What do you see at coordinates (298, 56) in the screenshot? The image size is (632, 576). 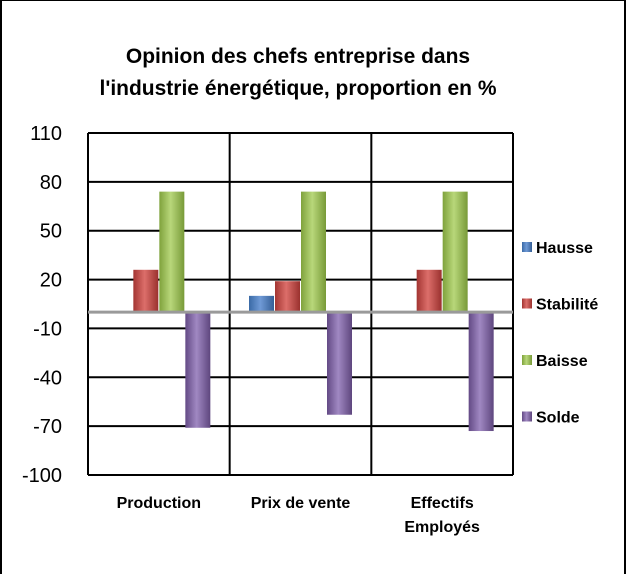 I see `chart-title-line-1: Opinion des chefs entreprise dans` at bounding box center [298, 56].